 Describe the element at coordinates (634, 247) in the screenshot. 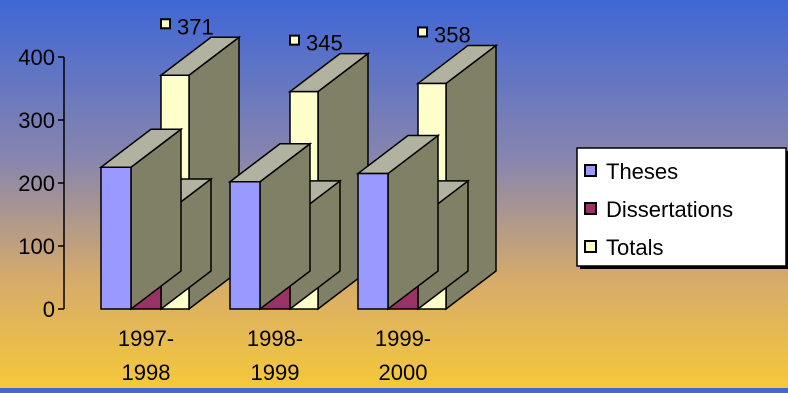

I see `legend-label: Totals` at that location.